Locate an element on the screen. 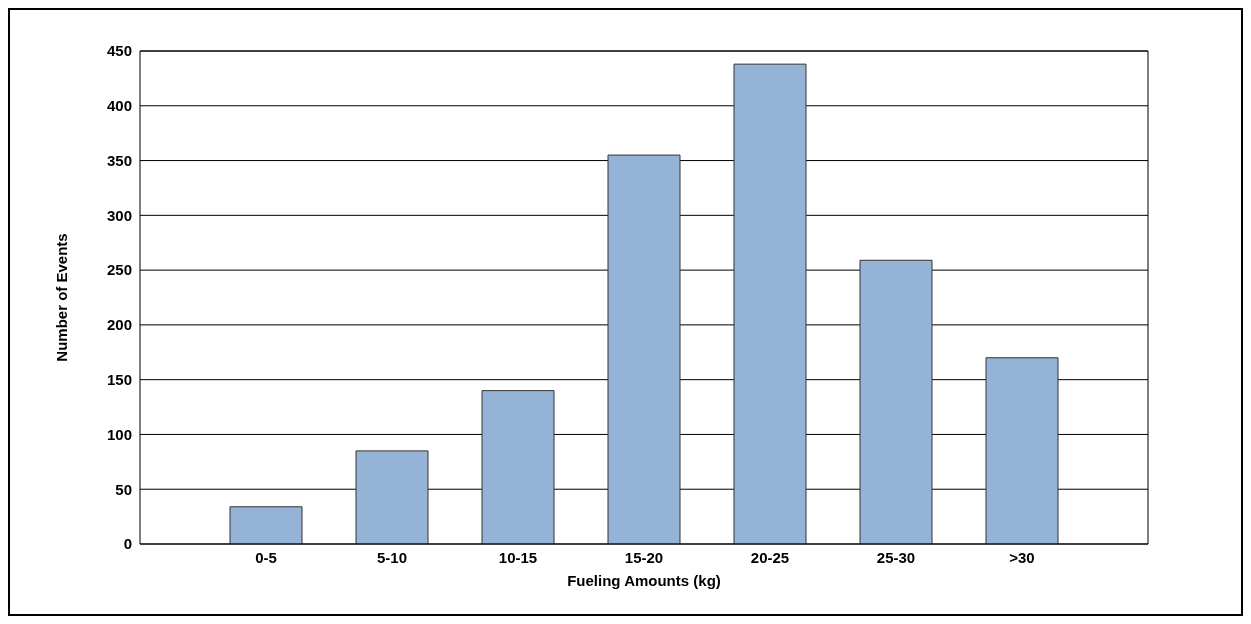 The height and width of the screenshot is (624, 1251). x-tick-label: 15-20 is located at coordinates (644, 557).